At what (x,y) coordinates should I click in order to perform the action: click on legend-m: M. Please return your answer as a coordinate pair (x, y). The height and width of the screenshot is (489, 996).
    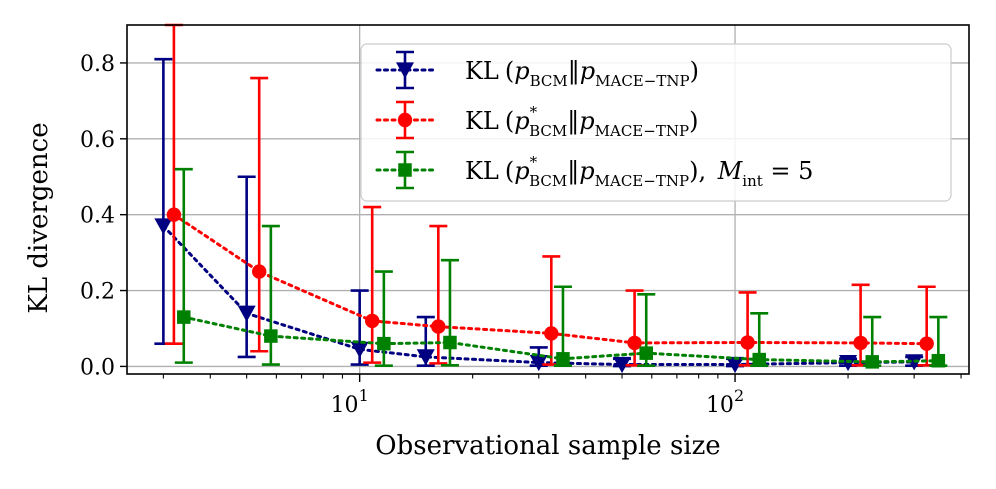
    Looking at the image, I should click on (730, 171).